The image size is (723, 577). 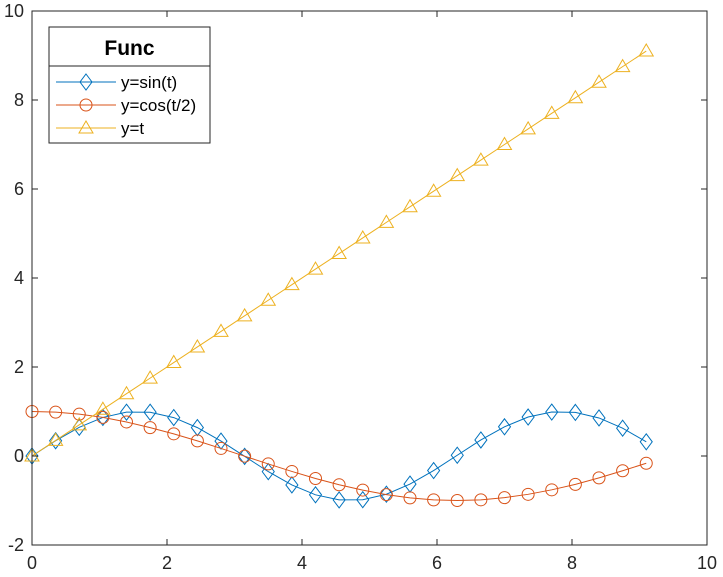 I want to click on x-tick-label: 4, so click(x=302, y=563).